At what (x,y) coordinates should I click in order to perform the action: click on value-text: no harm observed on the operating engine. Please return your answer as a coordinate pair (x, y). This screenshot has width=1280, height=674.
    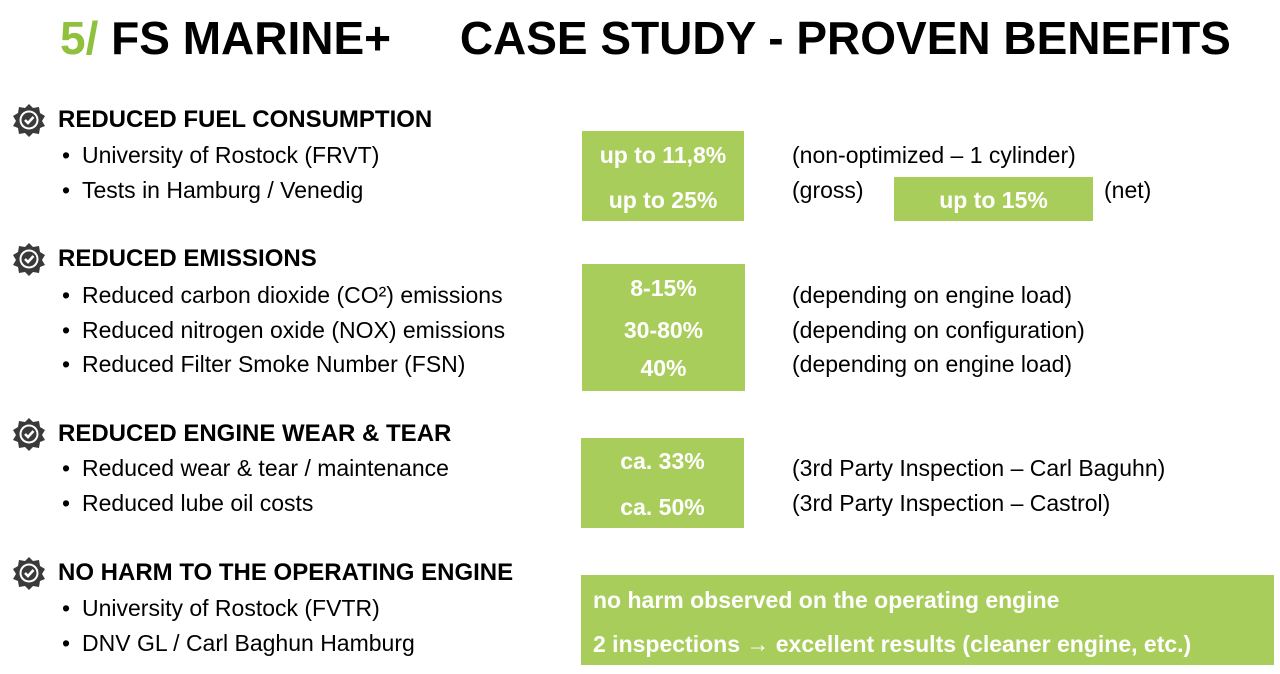
    Looking at the image, I should click on (826, 600).